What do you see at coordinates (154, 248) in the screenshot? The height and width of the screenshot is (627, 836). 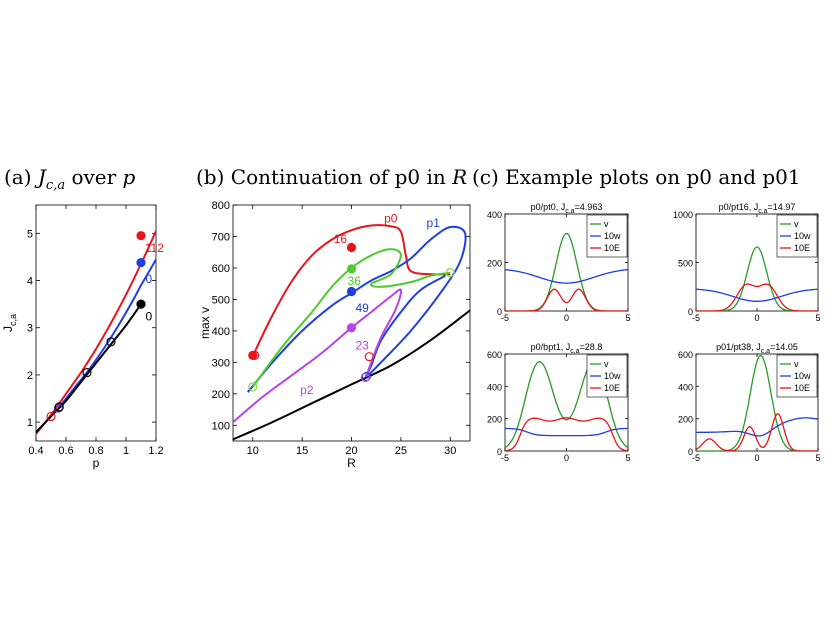 I see `curve-label: 112` at bounding box center [154, 248].